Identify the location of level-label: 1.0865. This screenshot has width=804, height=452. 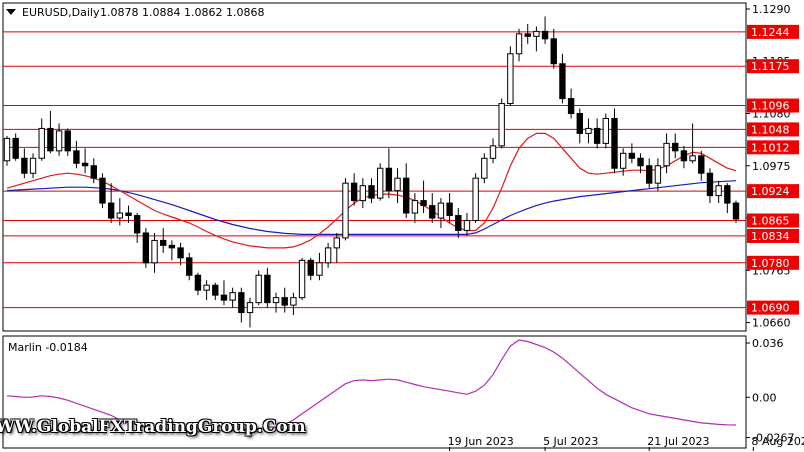
(770, 221).